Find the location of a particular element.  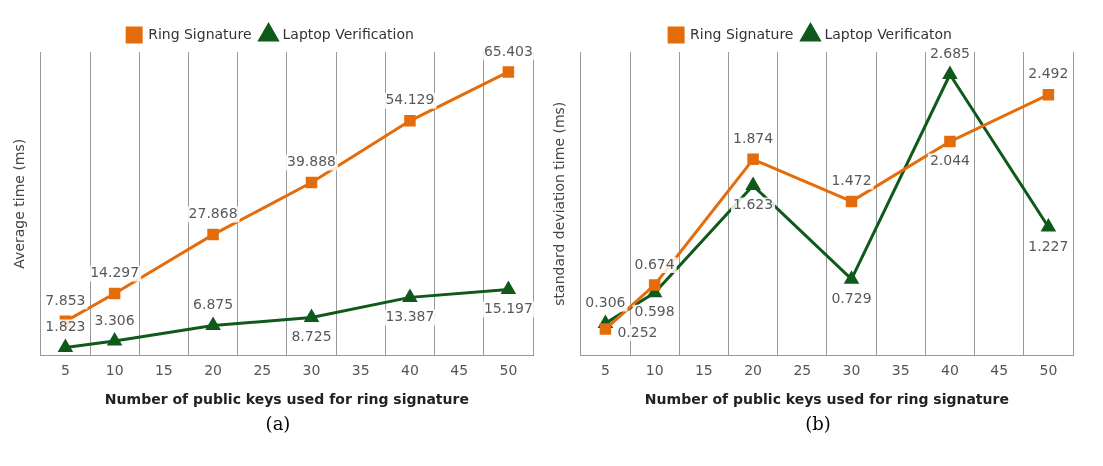

data-label: 1.472 is located at coordinates (851, 180).